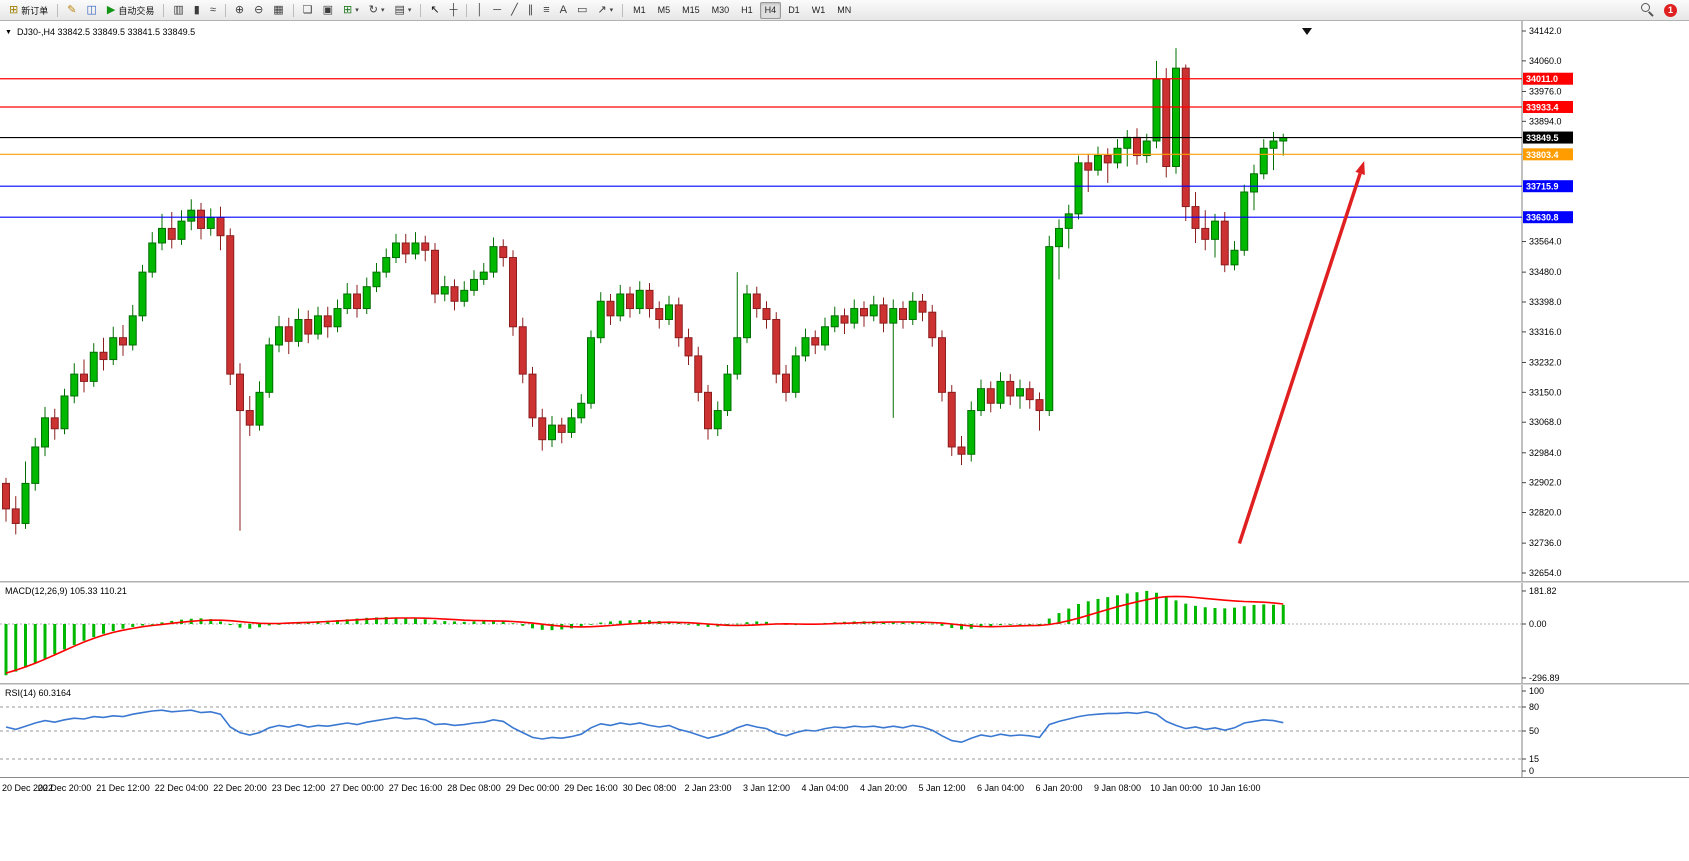 The height and width of the screenshot is (861, 1689). I want to click on zoom-out-button: ⊖, so click(258, 10).